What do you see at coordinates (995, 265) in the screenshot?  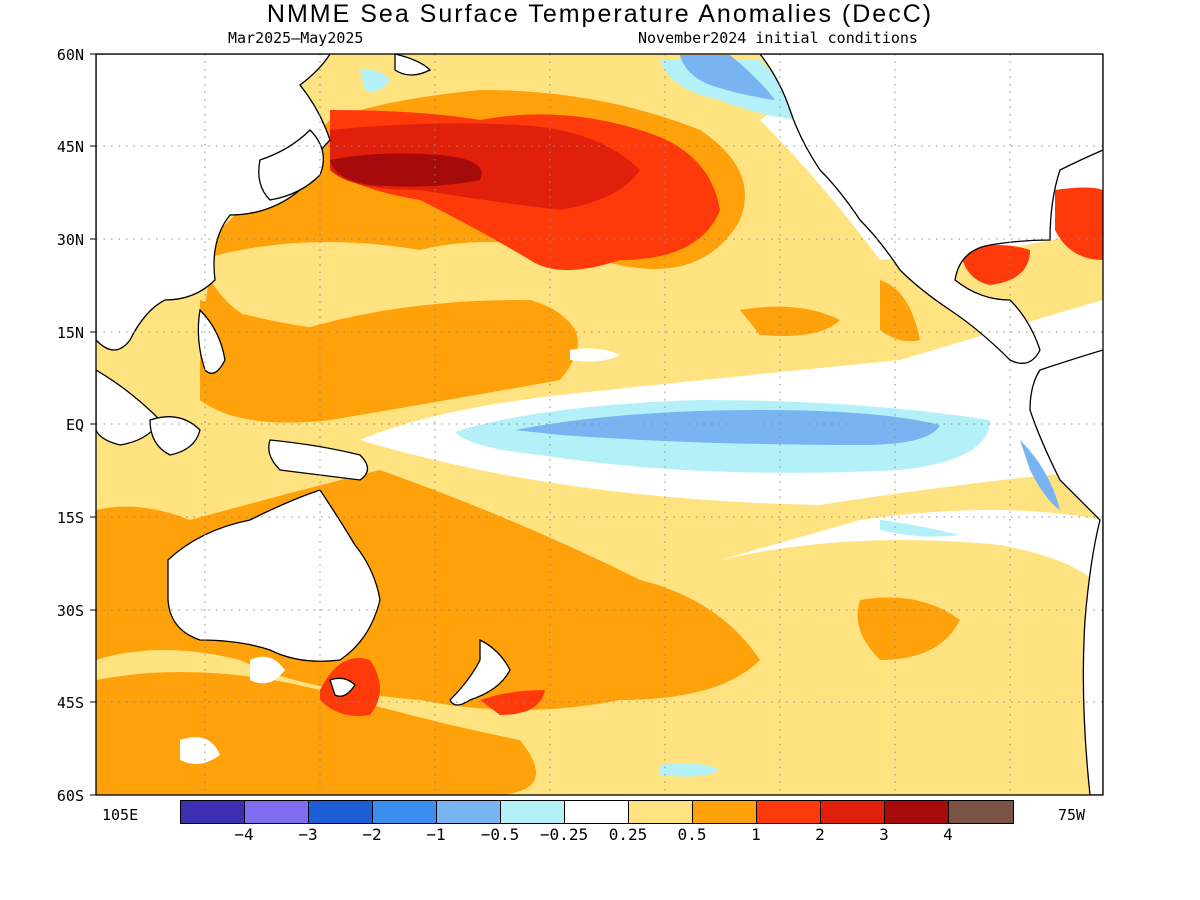 I see `anomaly-patch-gulf` at bounding box center [995, 265].